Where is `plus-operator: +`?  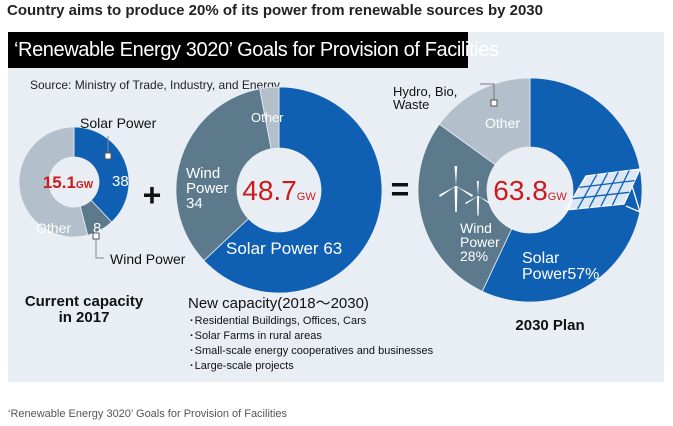
plus-operator: + is located at coordinates (152, 195).